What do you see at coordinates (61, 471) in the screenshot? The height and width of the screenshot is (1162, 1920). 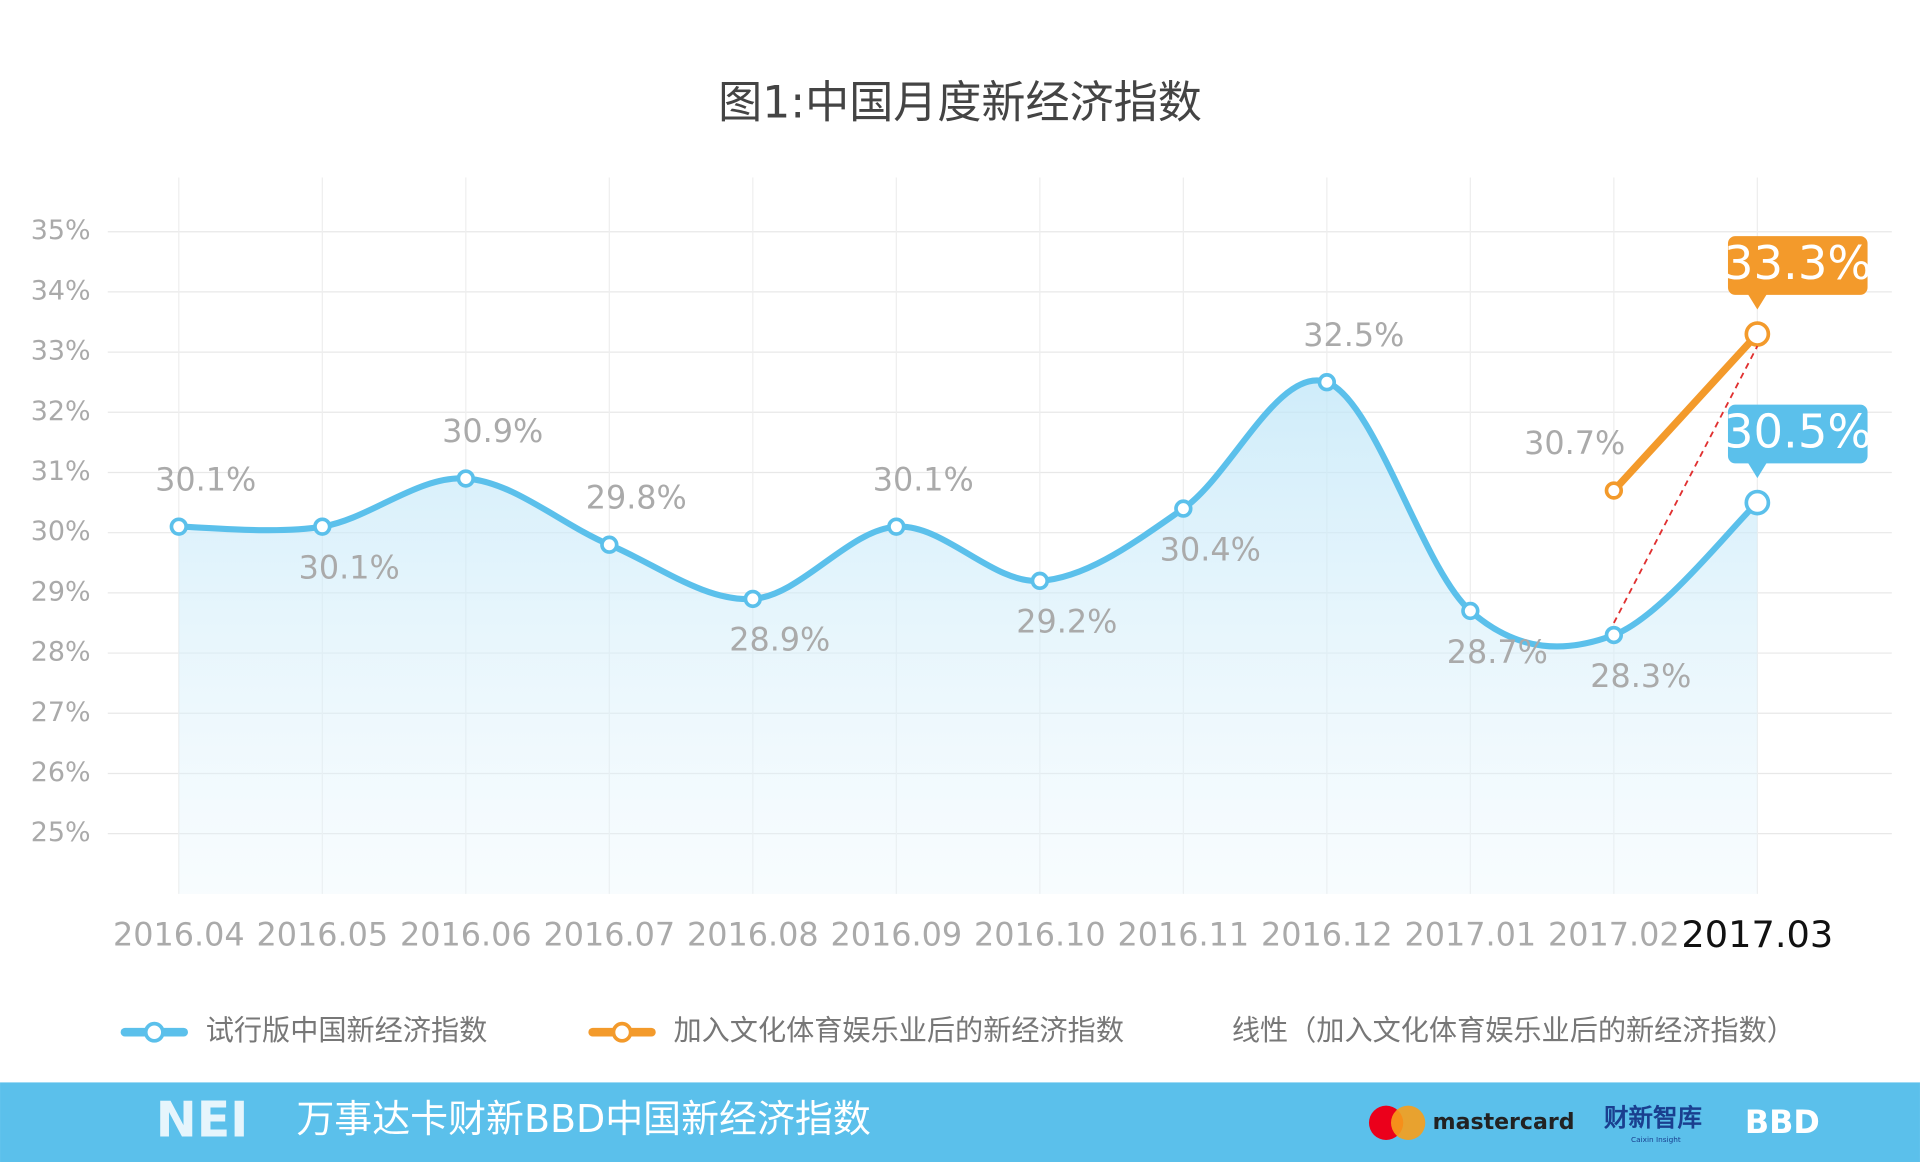 I see `y-tick-label: 31%` at bounding box center [61, 471].